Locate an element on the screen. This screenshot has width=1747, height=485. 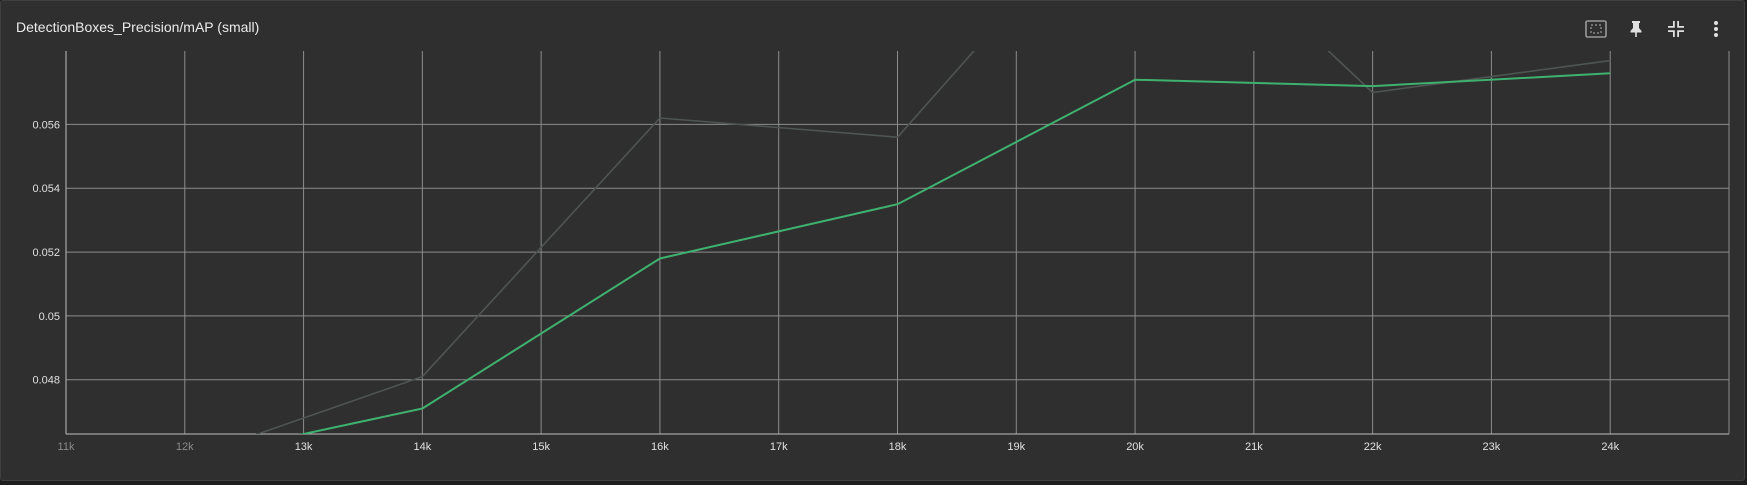
more-options-button is located at coordinates (1716, 29).